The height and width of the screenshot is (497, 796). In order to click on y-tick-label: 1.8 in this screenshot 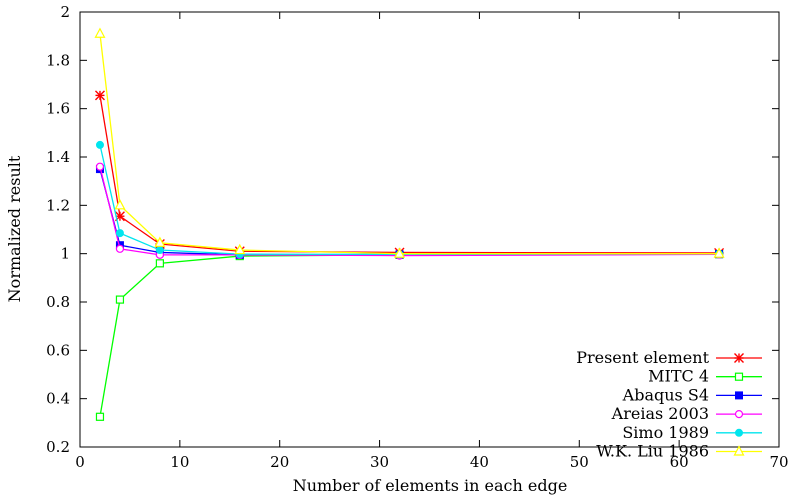, I will do `click(58, 60)`.